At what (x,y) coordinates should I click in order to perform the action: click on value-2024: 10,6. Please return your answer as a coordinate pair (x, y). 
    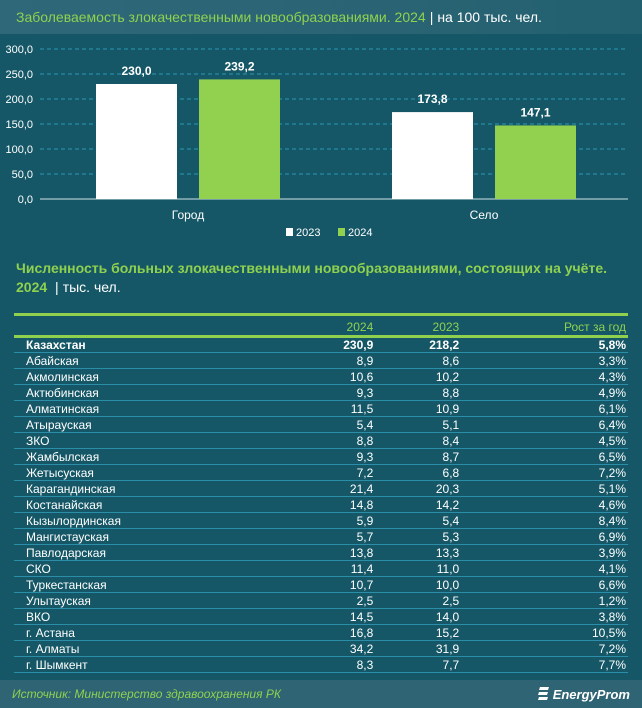
    Looking at the image, I should click on (332, 376).